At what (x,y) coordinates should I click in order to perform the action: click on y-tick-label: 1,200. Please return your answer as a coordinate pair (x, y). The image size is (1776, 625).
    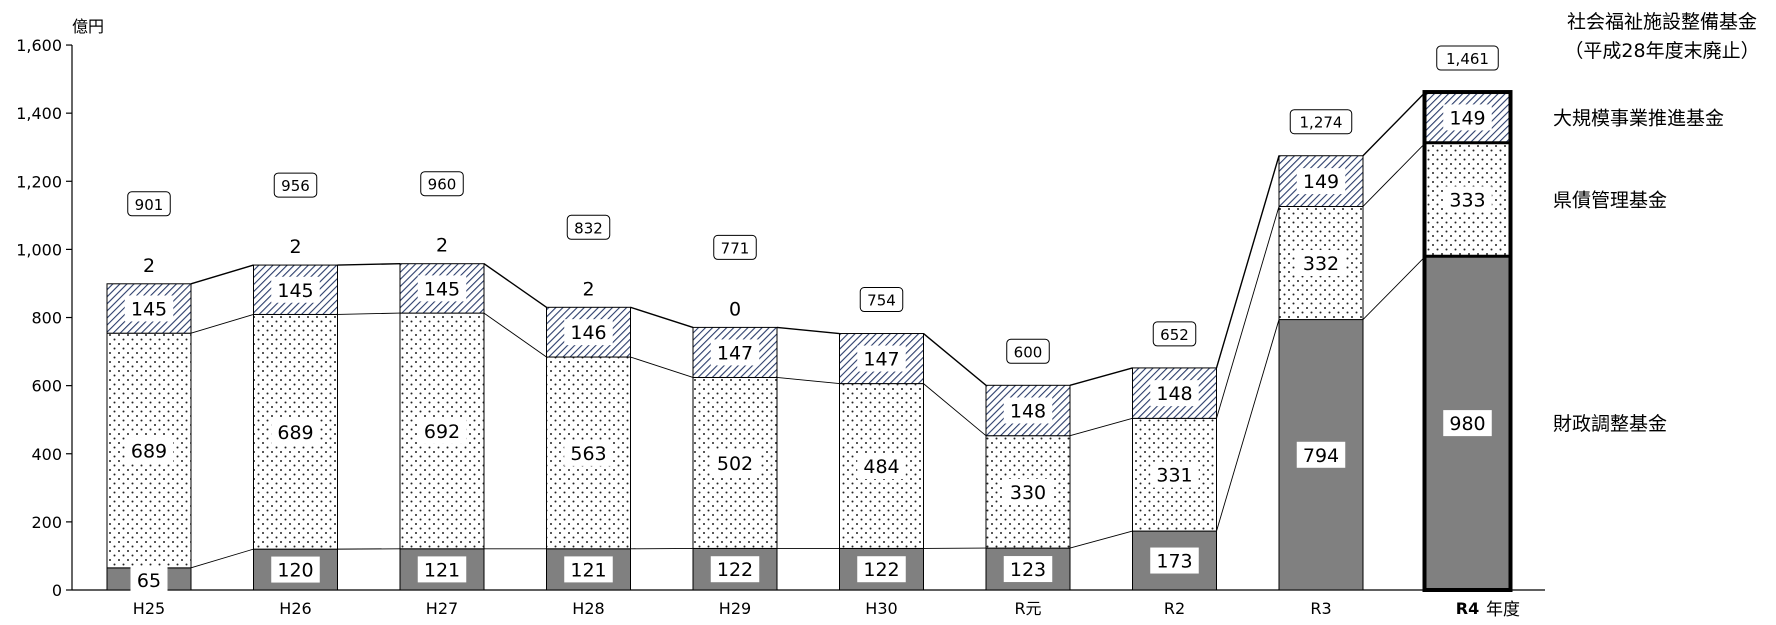
    Looking at the image, I should click on (39, 181).